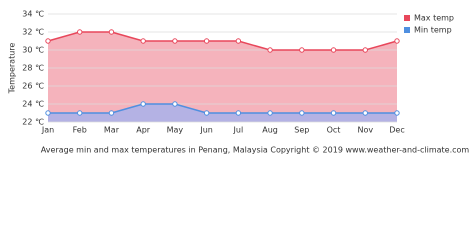 This screenshot has width=474, height=240. What do you see at coordinates (33, 50) in the screenshot?
I see `y-tick-label: 30 ℃` at bounding box center [33, 50].